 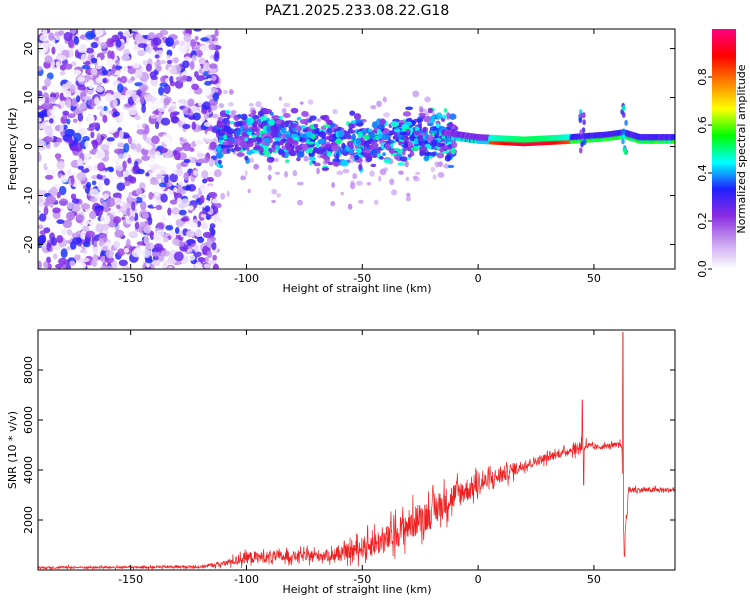 What do you see at coordinates (28, 520) in the screenshot?
I see `y-tick-label: 2000` at bounding box center [28, 520].